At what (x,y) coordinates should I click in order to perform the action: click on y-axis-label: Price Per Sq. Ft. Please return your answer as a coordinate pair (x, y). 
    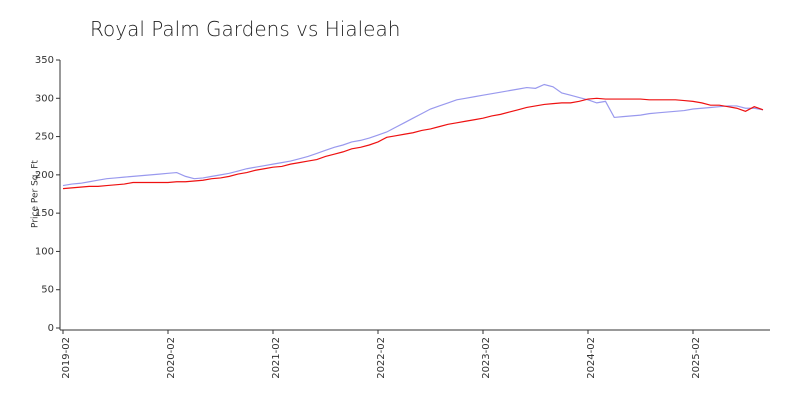
    Looking at the image, I should click on (36, 194).